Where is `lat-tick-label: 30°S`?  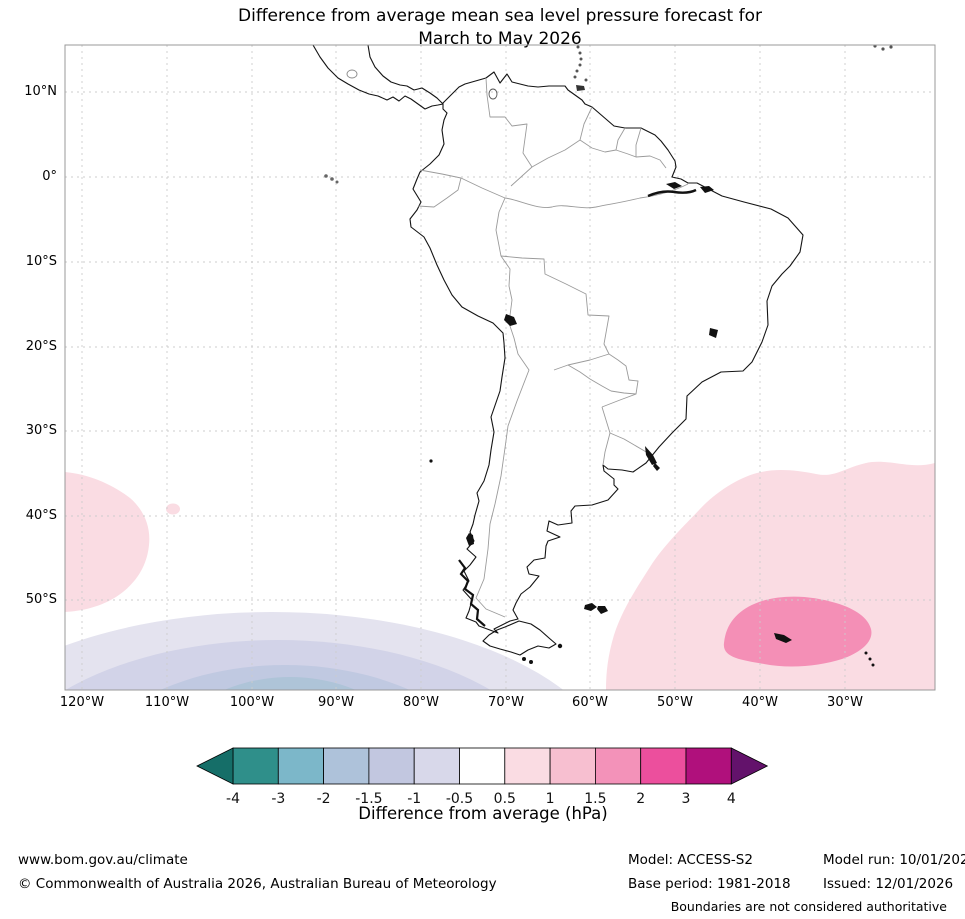 lat-tick-label: 30°S is located at coordinates (41, 430).